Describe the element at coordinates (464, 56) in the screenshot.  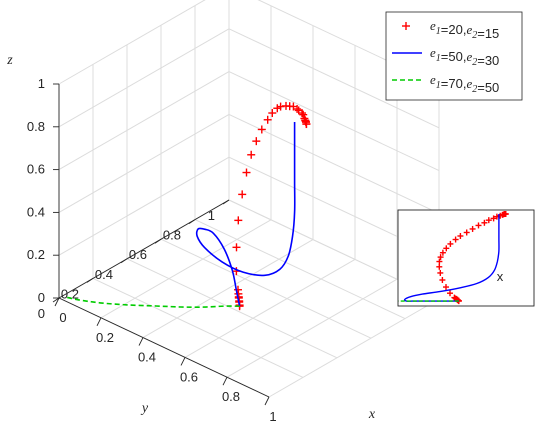
I see `legend-label: e1=50,e2=30` at that location.